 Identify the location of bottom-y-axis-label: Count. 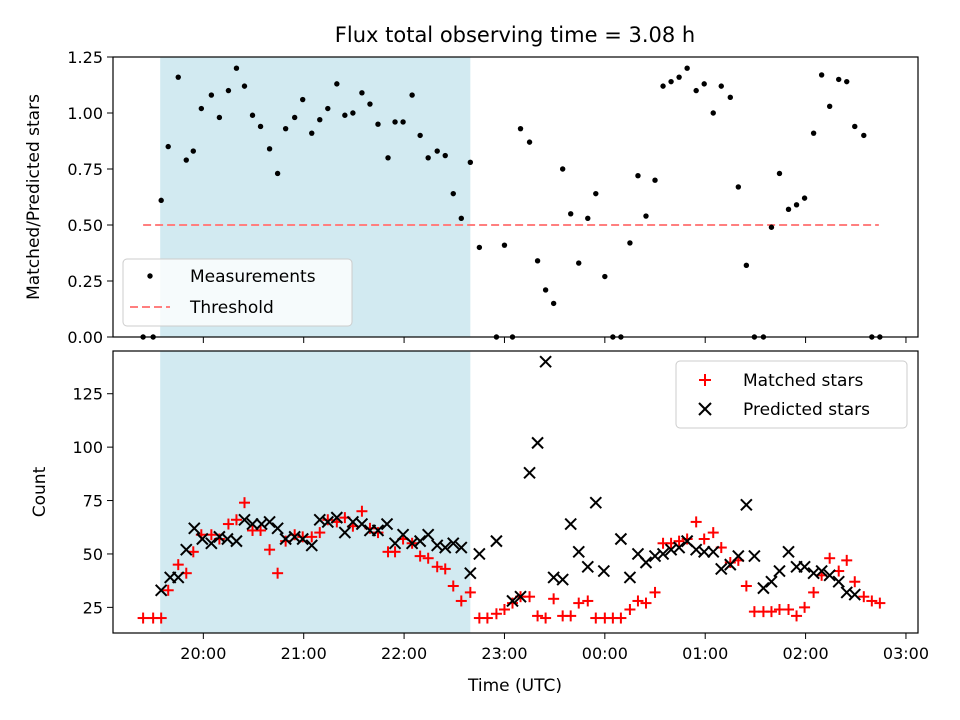
(40, 491).